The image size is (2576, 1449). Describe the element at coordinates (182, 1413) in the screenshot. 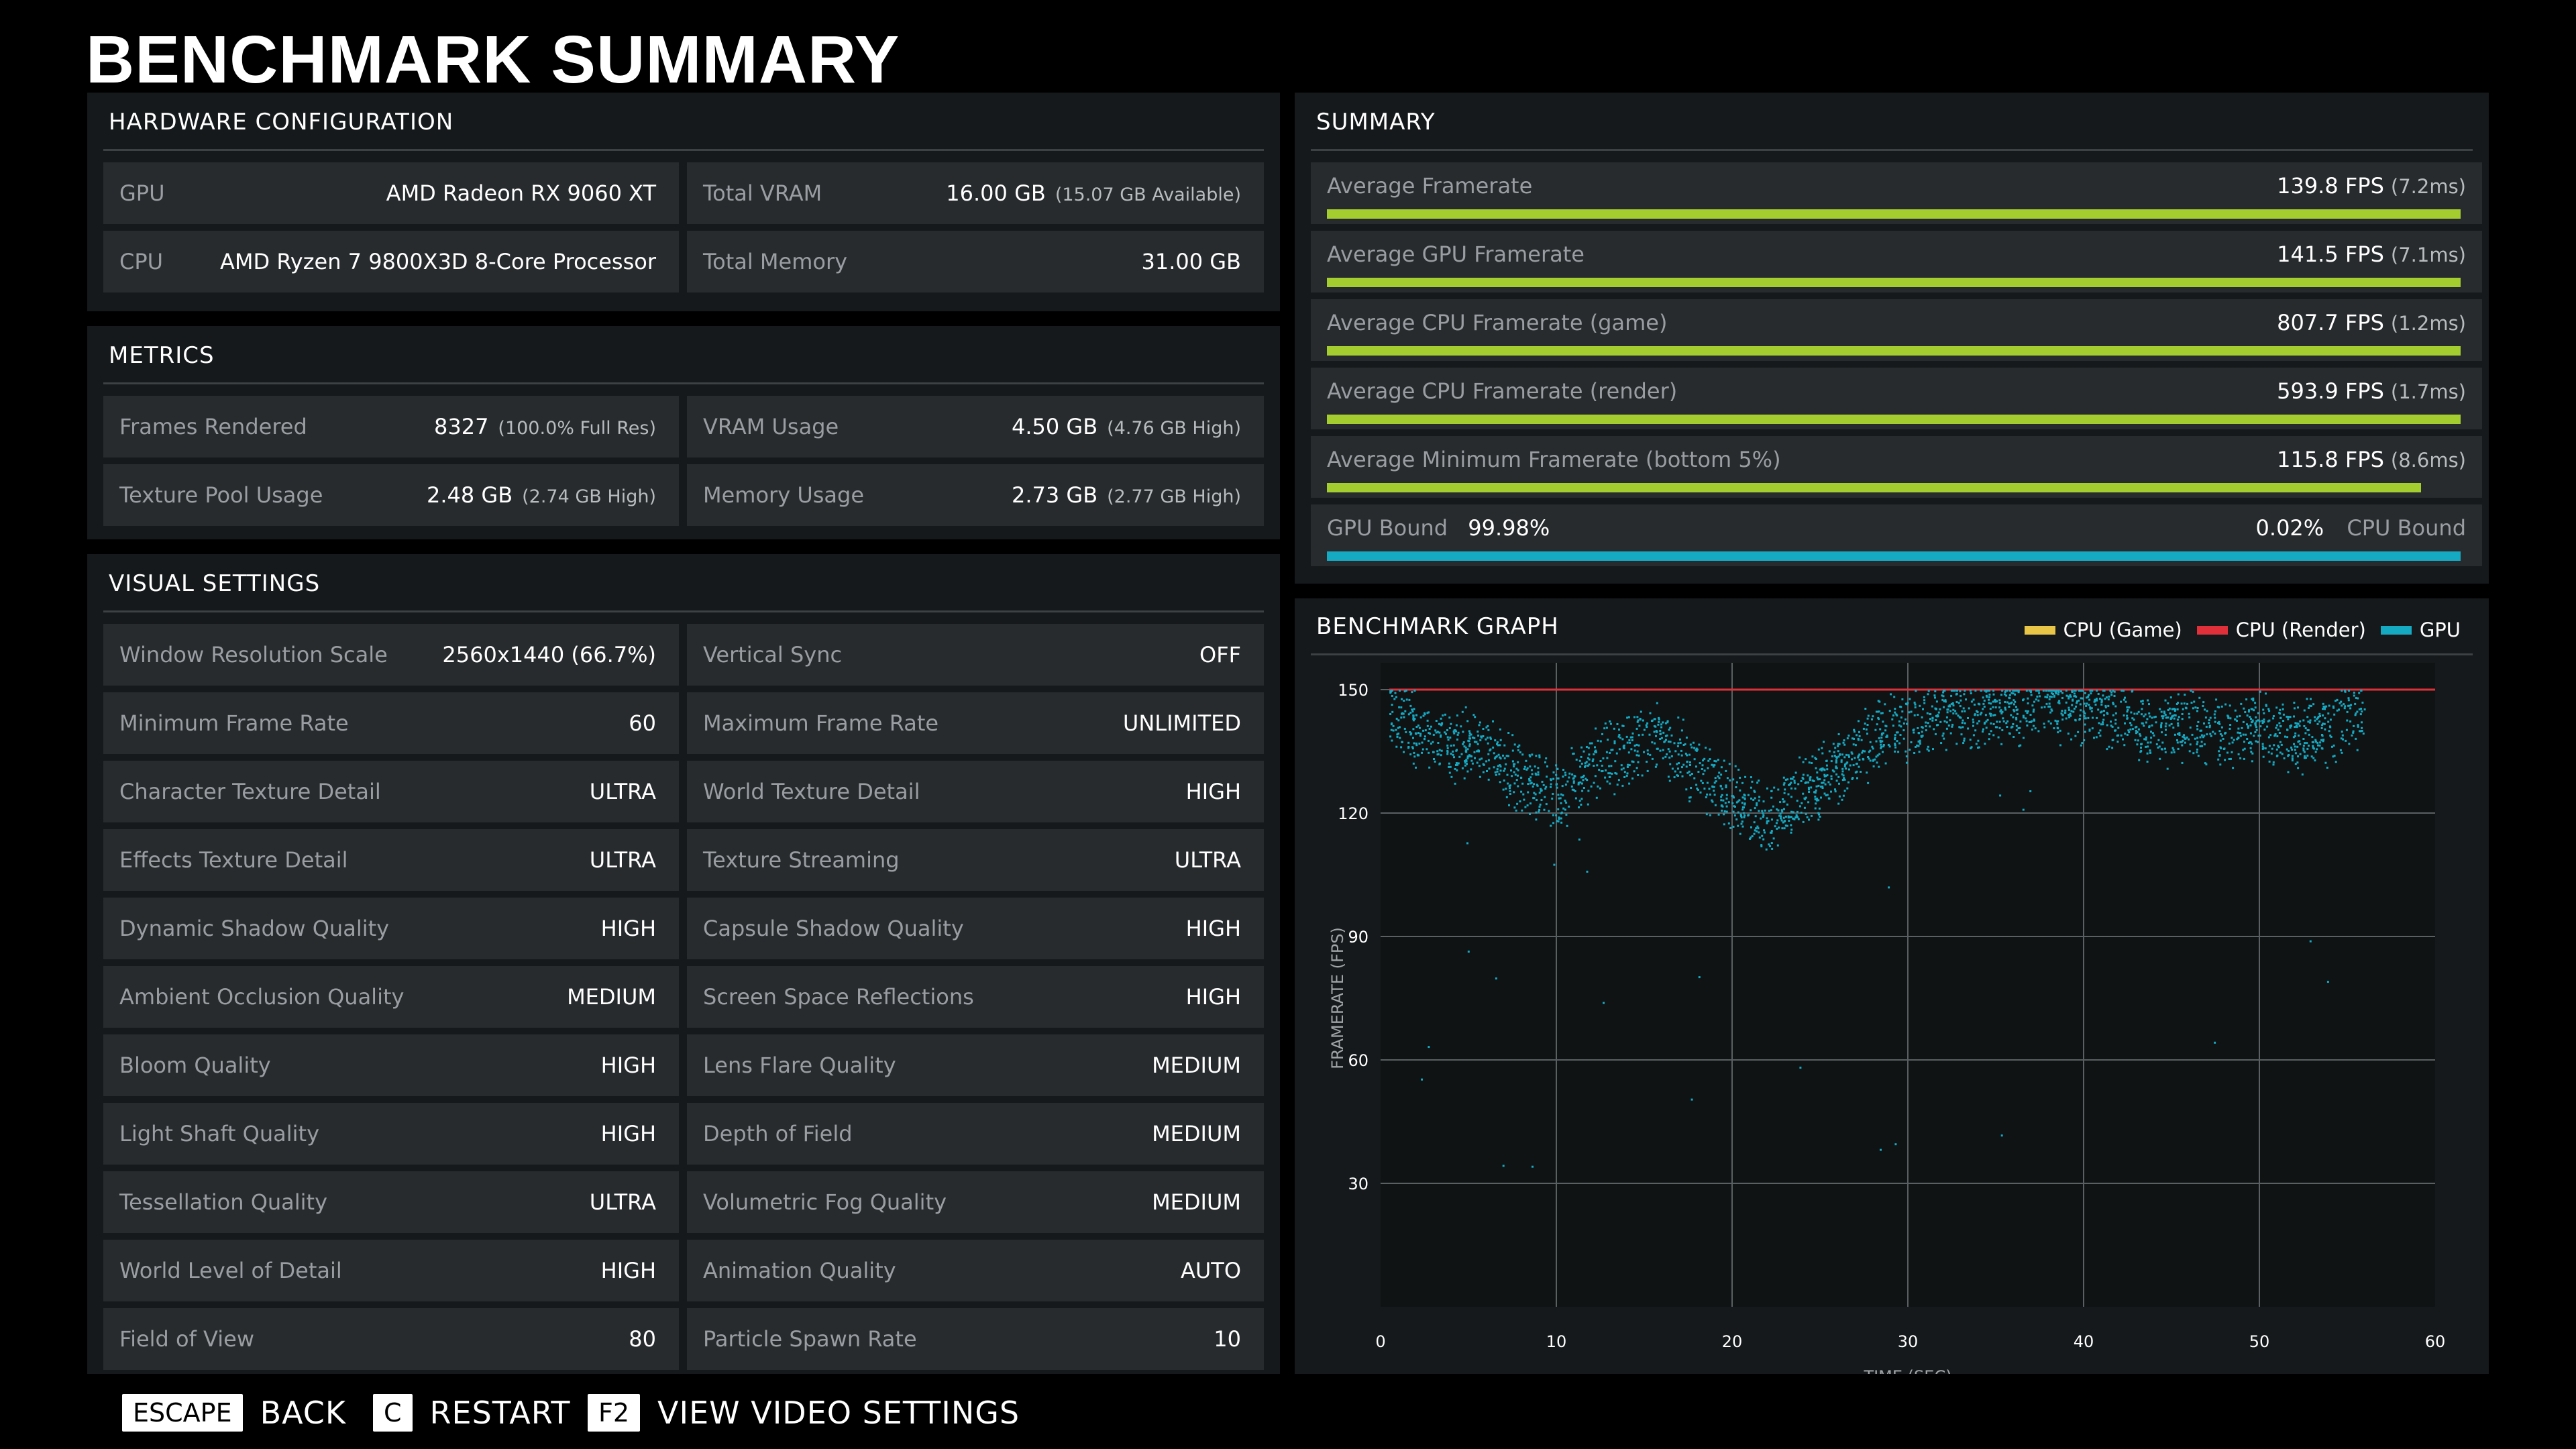

I see `escape-key: ESCAPE` at that location.